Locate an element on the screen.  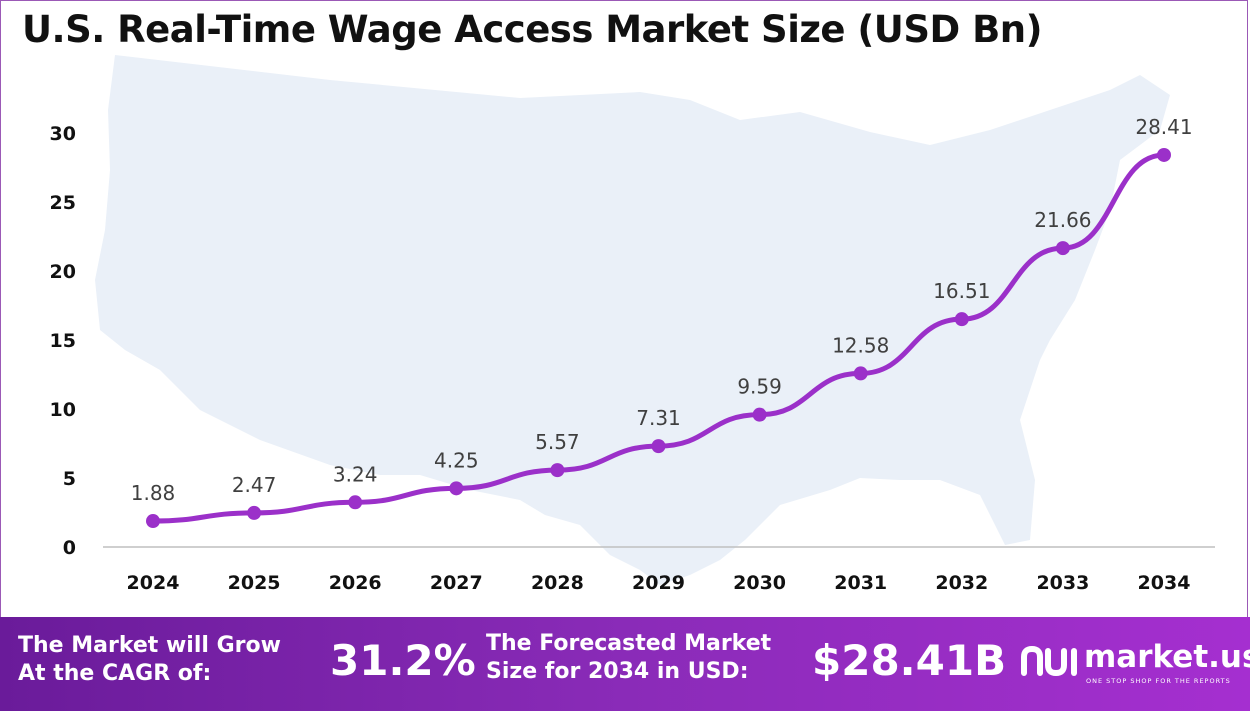
y-tick-label: 20 is located at coordinates (63, 272).